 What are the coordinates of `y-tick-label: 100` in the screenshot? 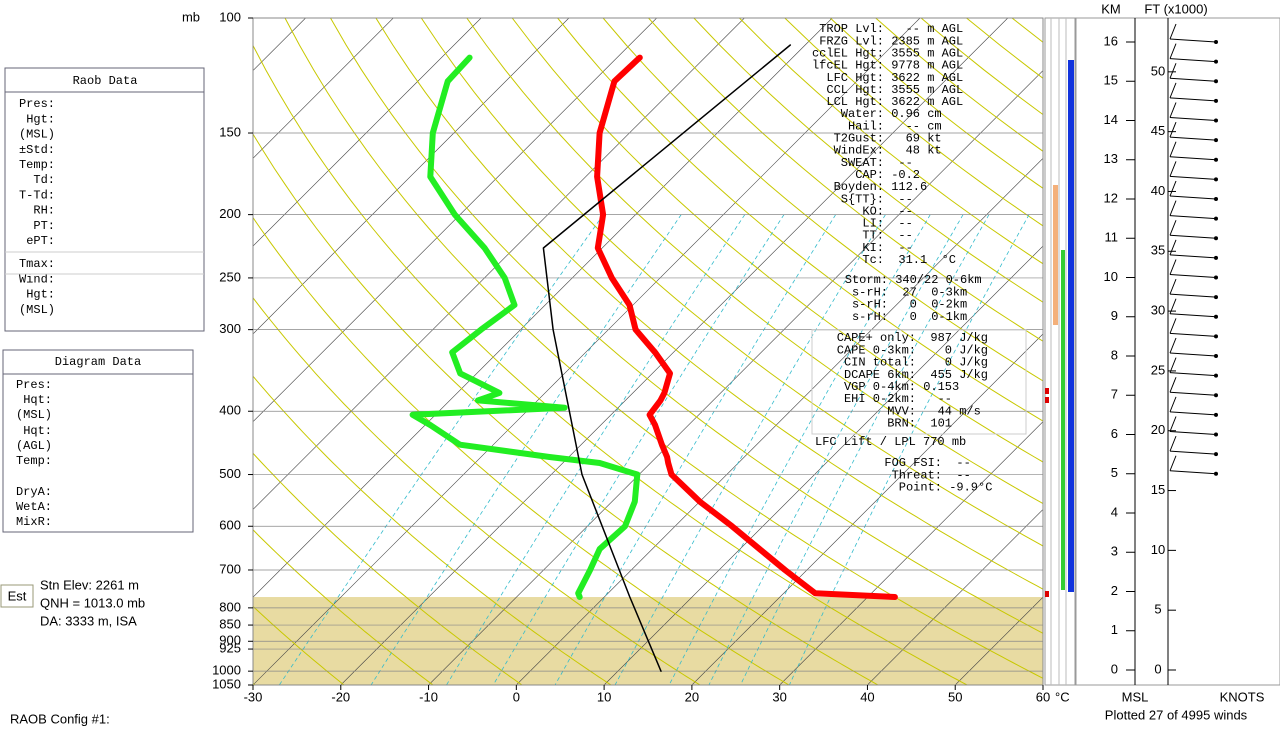 It's located at (230, 16).